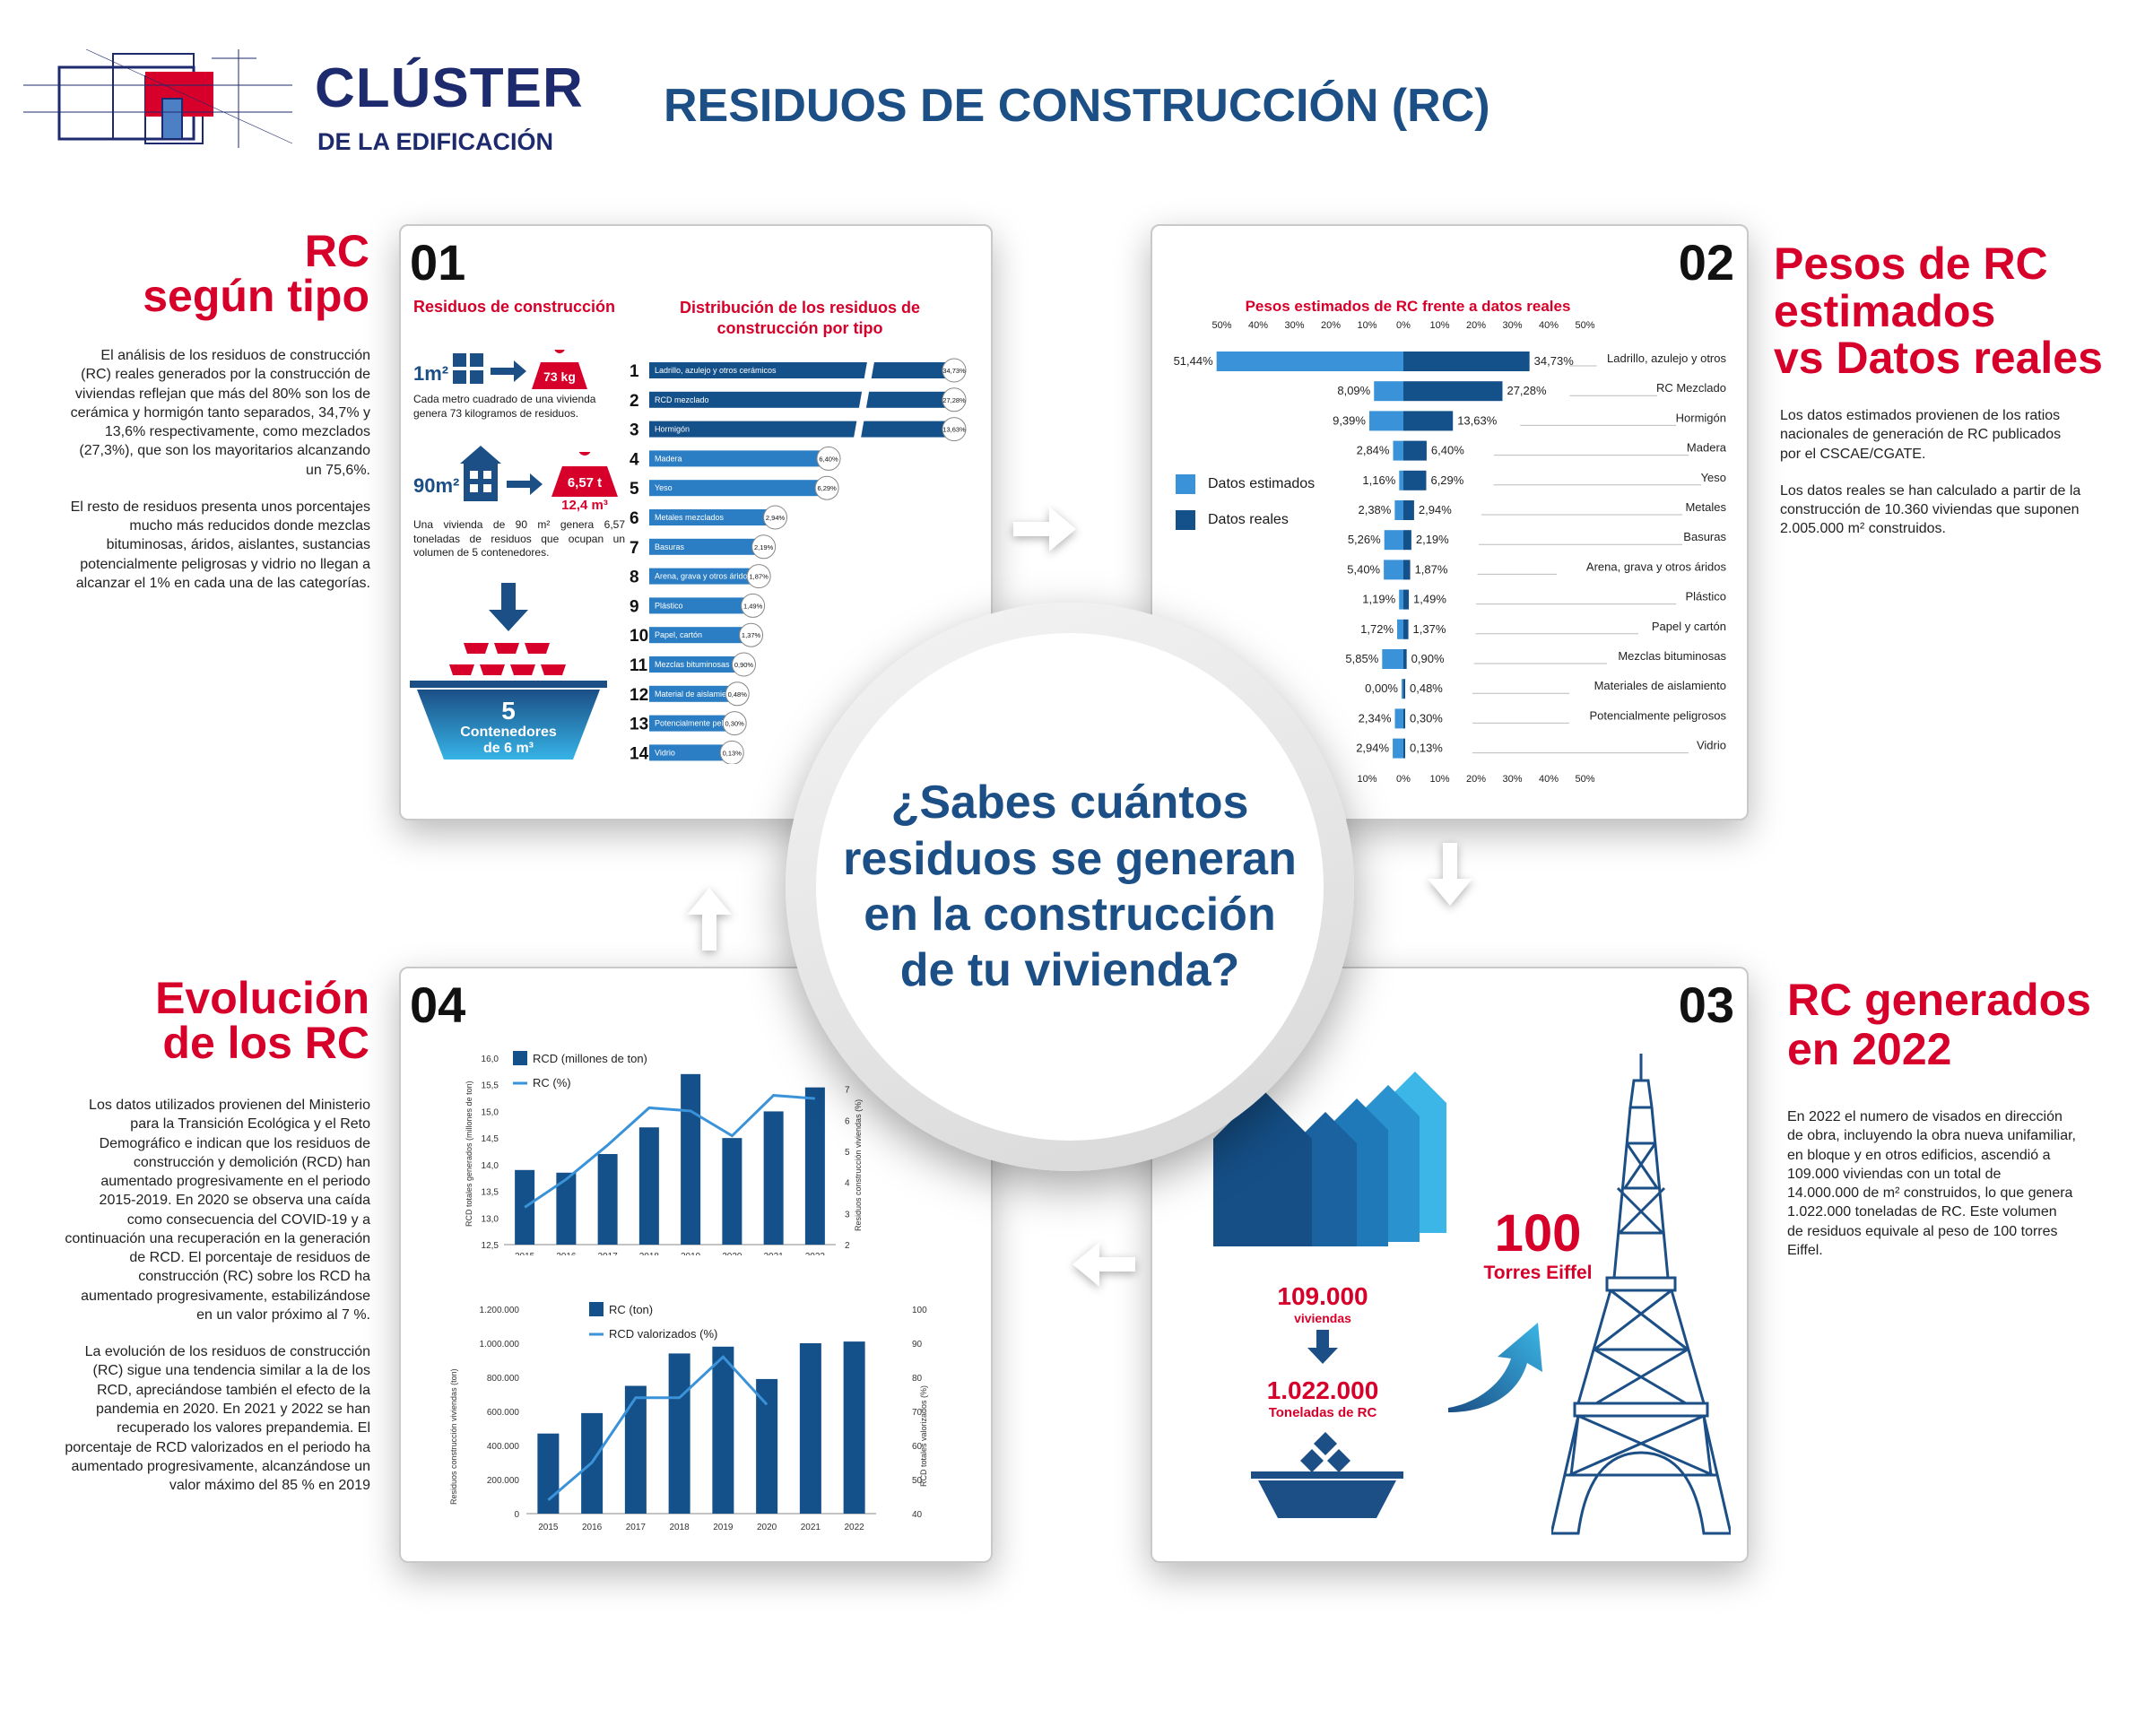 This screenshot has height=1736, width=2145. Describe the element at coordinates (670, 546) in the screenshot. I see `bar-label: Basuras` at that location.